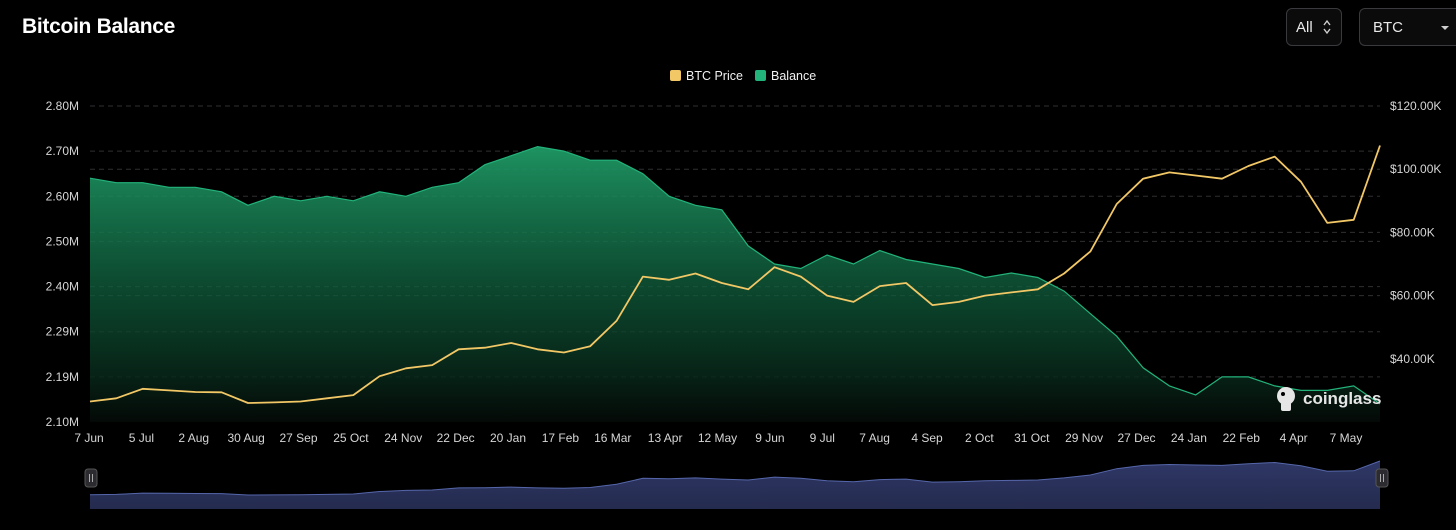 The width and height of the screenshot is (1456, 530). Describe the element at coordinates (1286, 399) in the screenshot. I see `coinglass-logo-icon` at that location.